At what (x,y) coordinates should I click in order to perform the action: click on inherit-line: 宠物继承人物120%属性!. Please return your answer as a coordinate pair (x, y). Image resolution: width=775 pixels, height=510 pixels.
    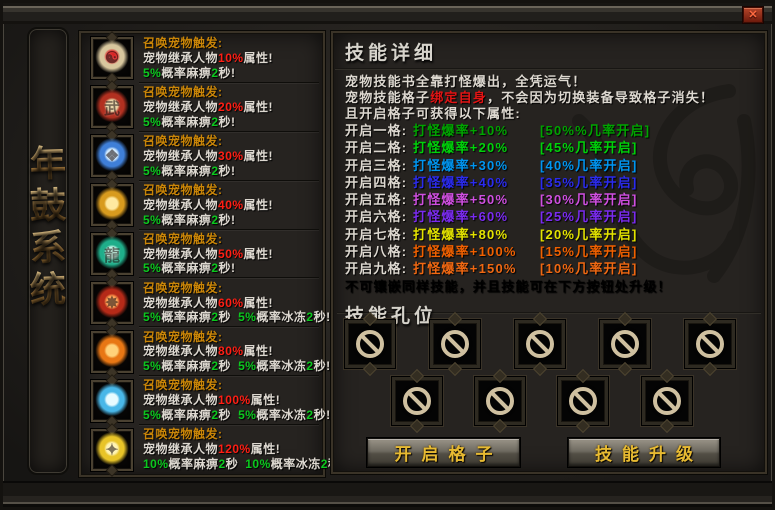
    Looking at the image, I should click on (244, 449).